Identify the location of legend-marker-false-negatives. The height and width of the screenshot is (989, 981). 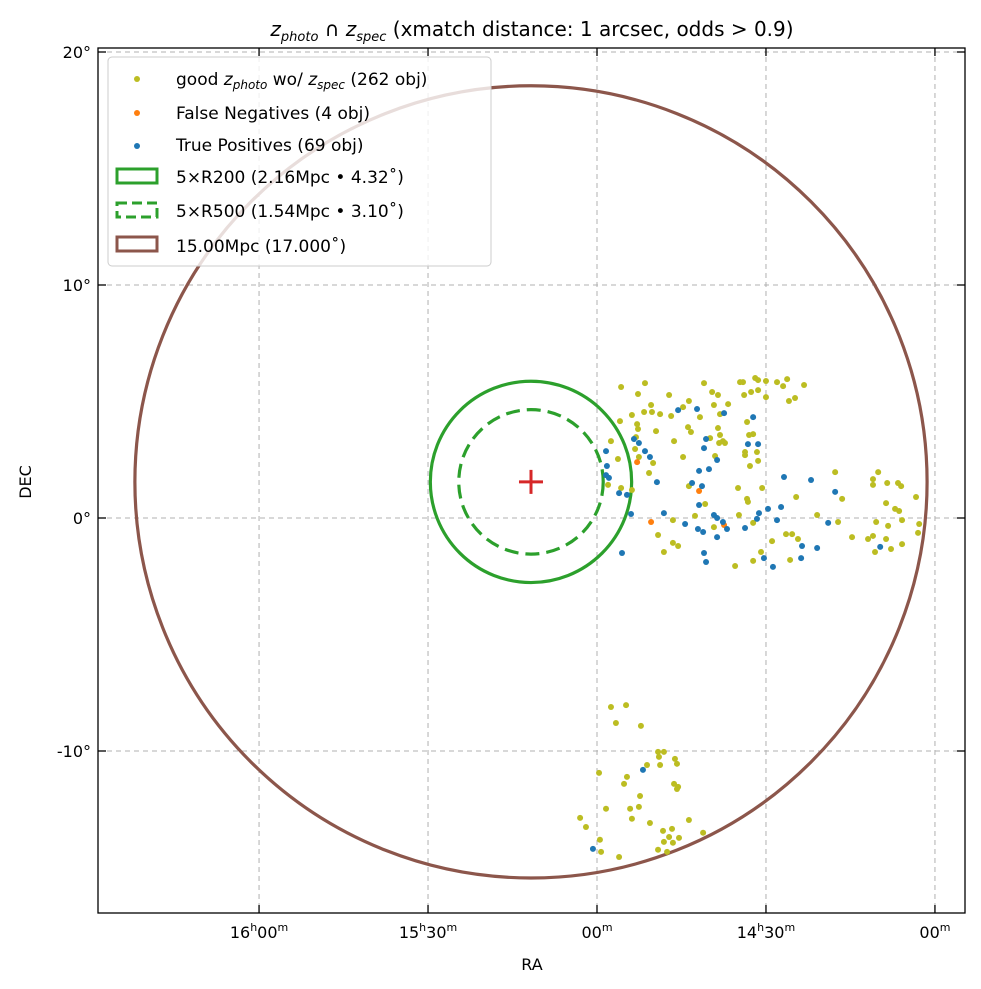
(137, 113).